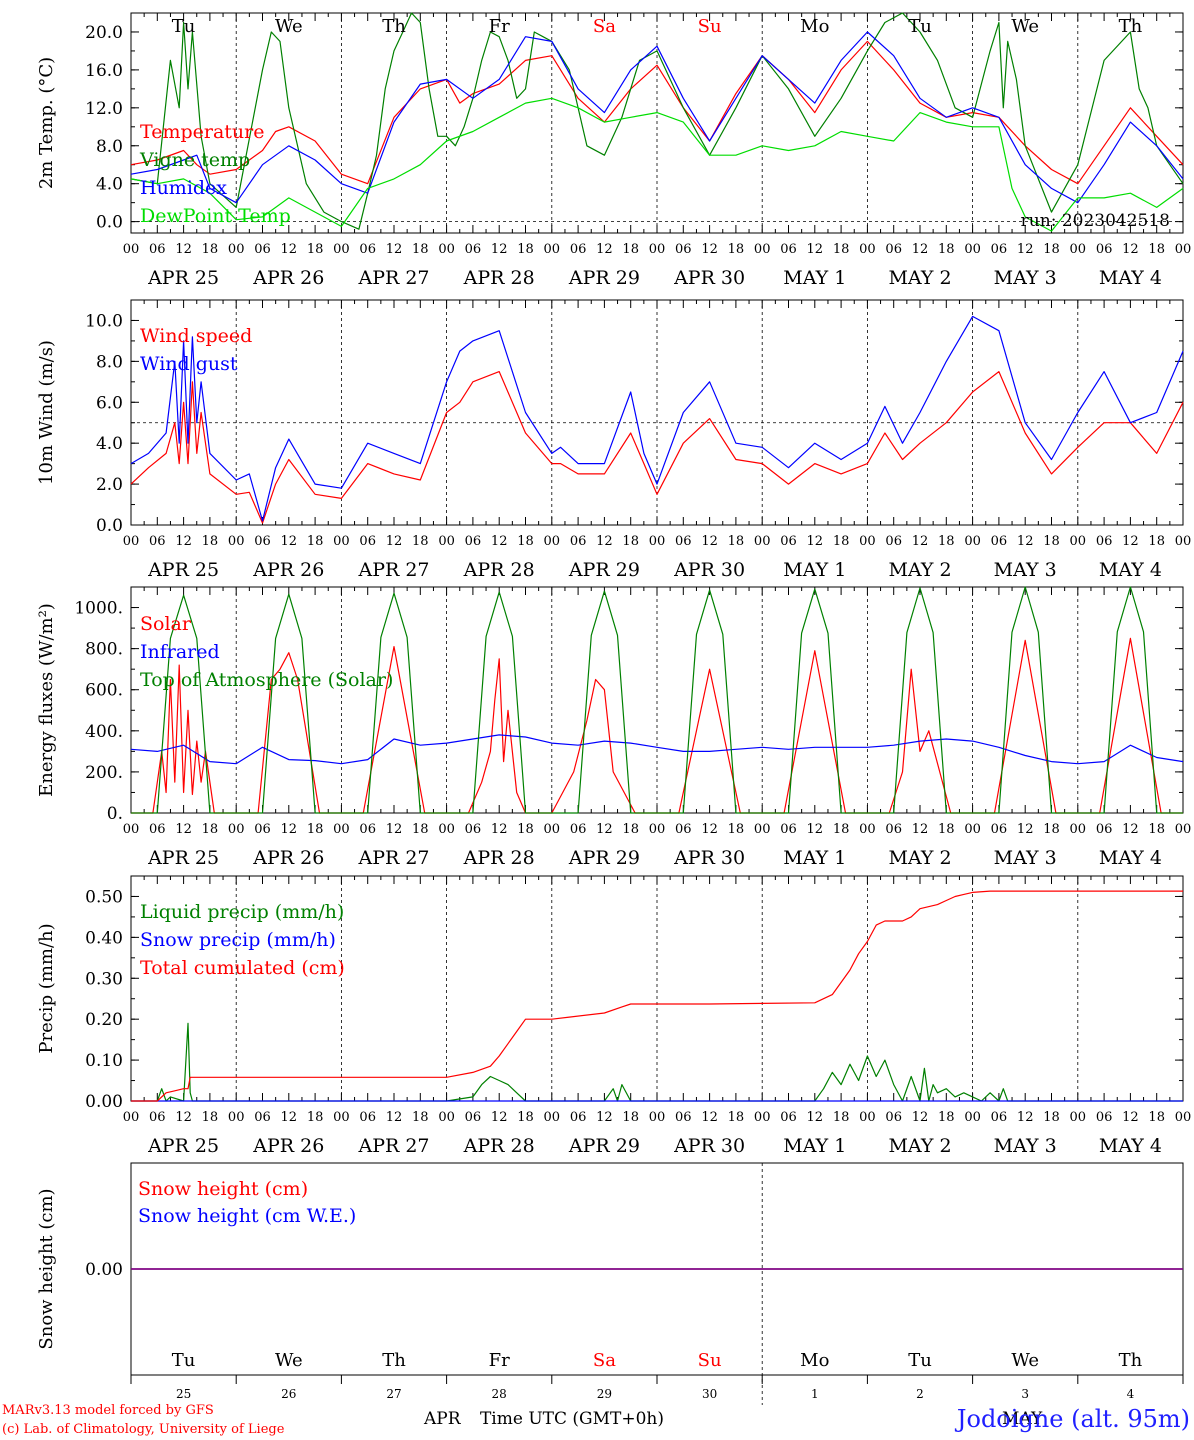 The width and height of the screenshot is (1194, 1440). I want to click on y-axis-label: 10m Wind (m/s), so click(46, 412).